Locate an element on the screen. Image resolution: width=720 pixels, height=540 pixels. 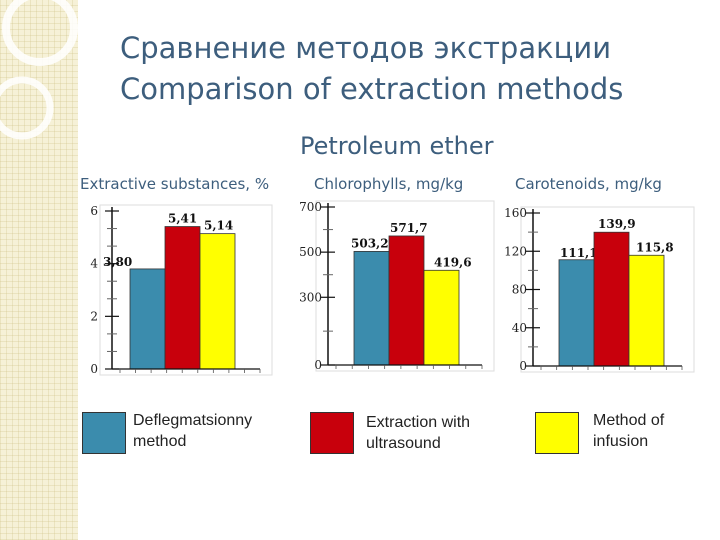
chart-1-value-label-ultrasound: 5,41 is located at coordinates (182, 219).